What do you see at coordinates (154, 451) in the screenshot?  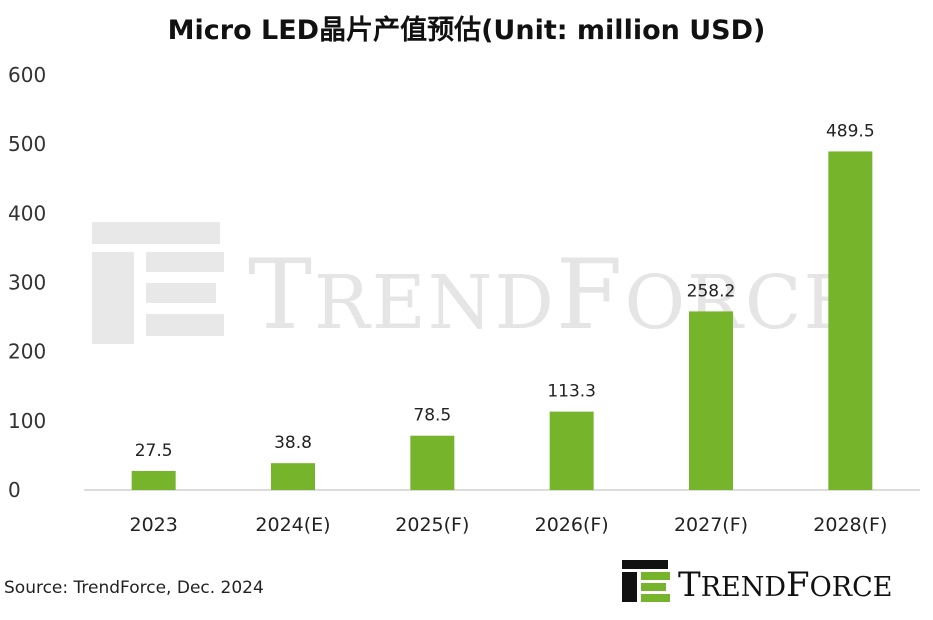 I see `bar-data-label: 27.5` at bounding box center [154, 451].